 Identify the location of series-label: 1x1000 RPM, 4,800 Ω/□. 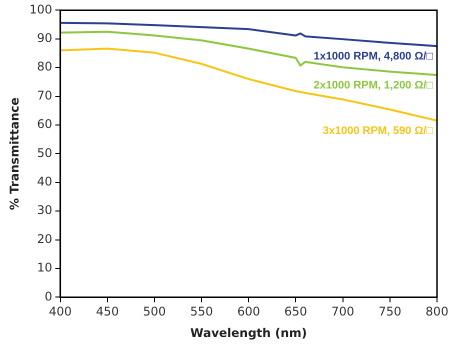
(374, 56).